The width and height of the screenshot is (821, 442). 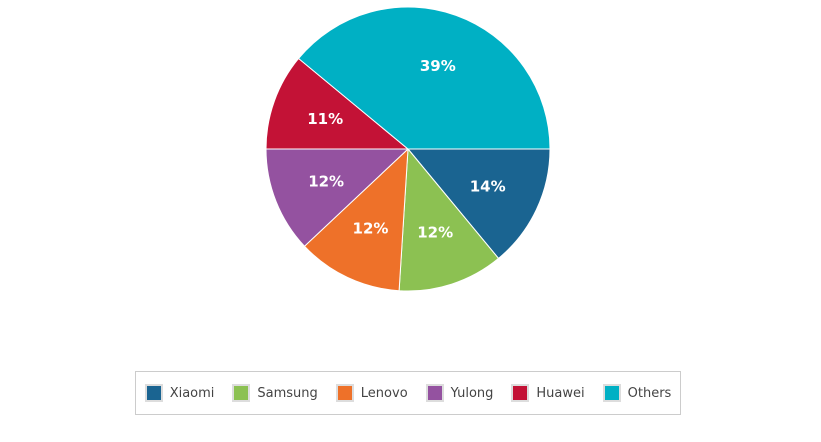 What do you see at coordinates (488, 186) in the screenshot?
I see `slice-label: 14%` at bounding box center [488, 186].